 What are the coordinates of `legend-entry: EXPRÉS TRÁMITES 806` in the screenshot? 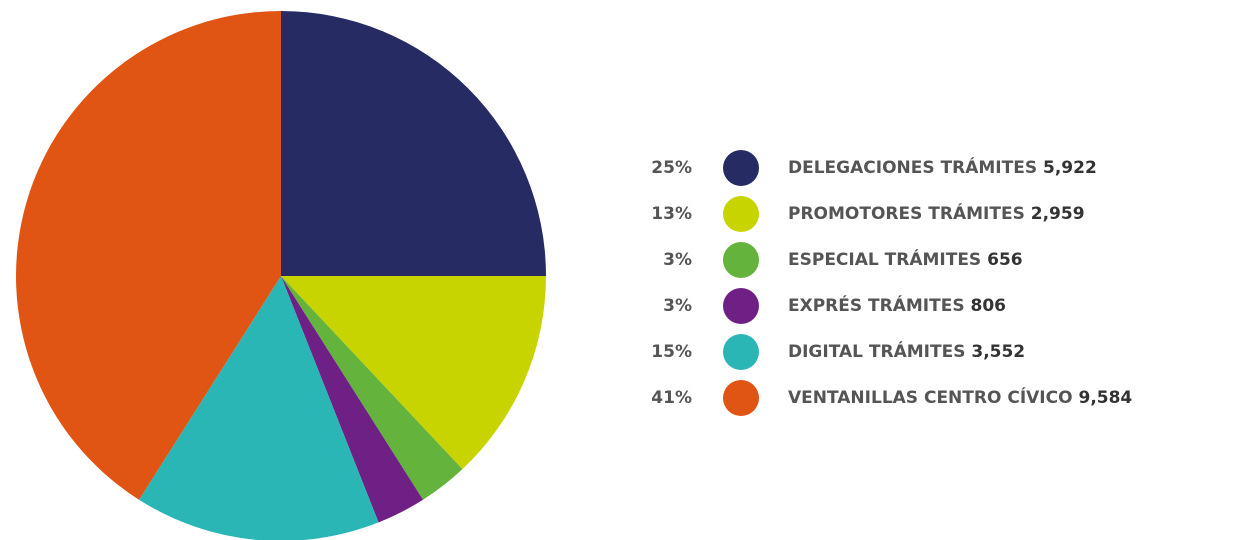 It's located at (897, 305).